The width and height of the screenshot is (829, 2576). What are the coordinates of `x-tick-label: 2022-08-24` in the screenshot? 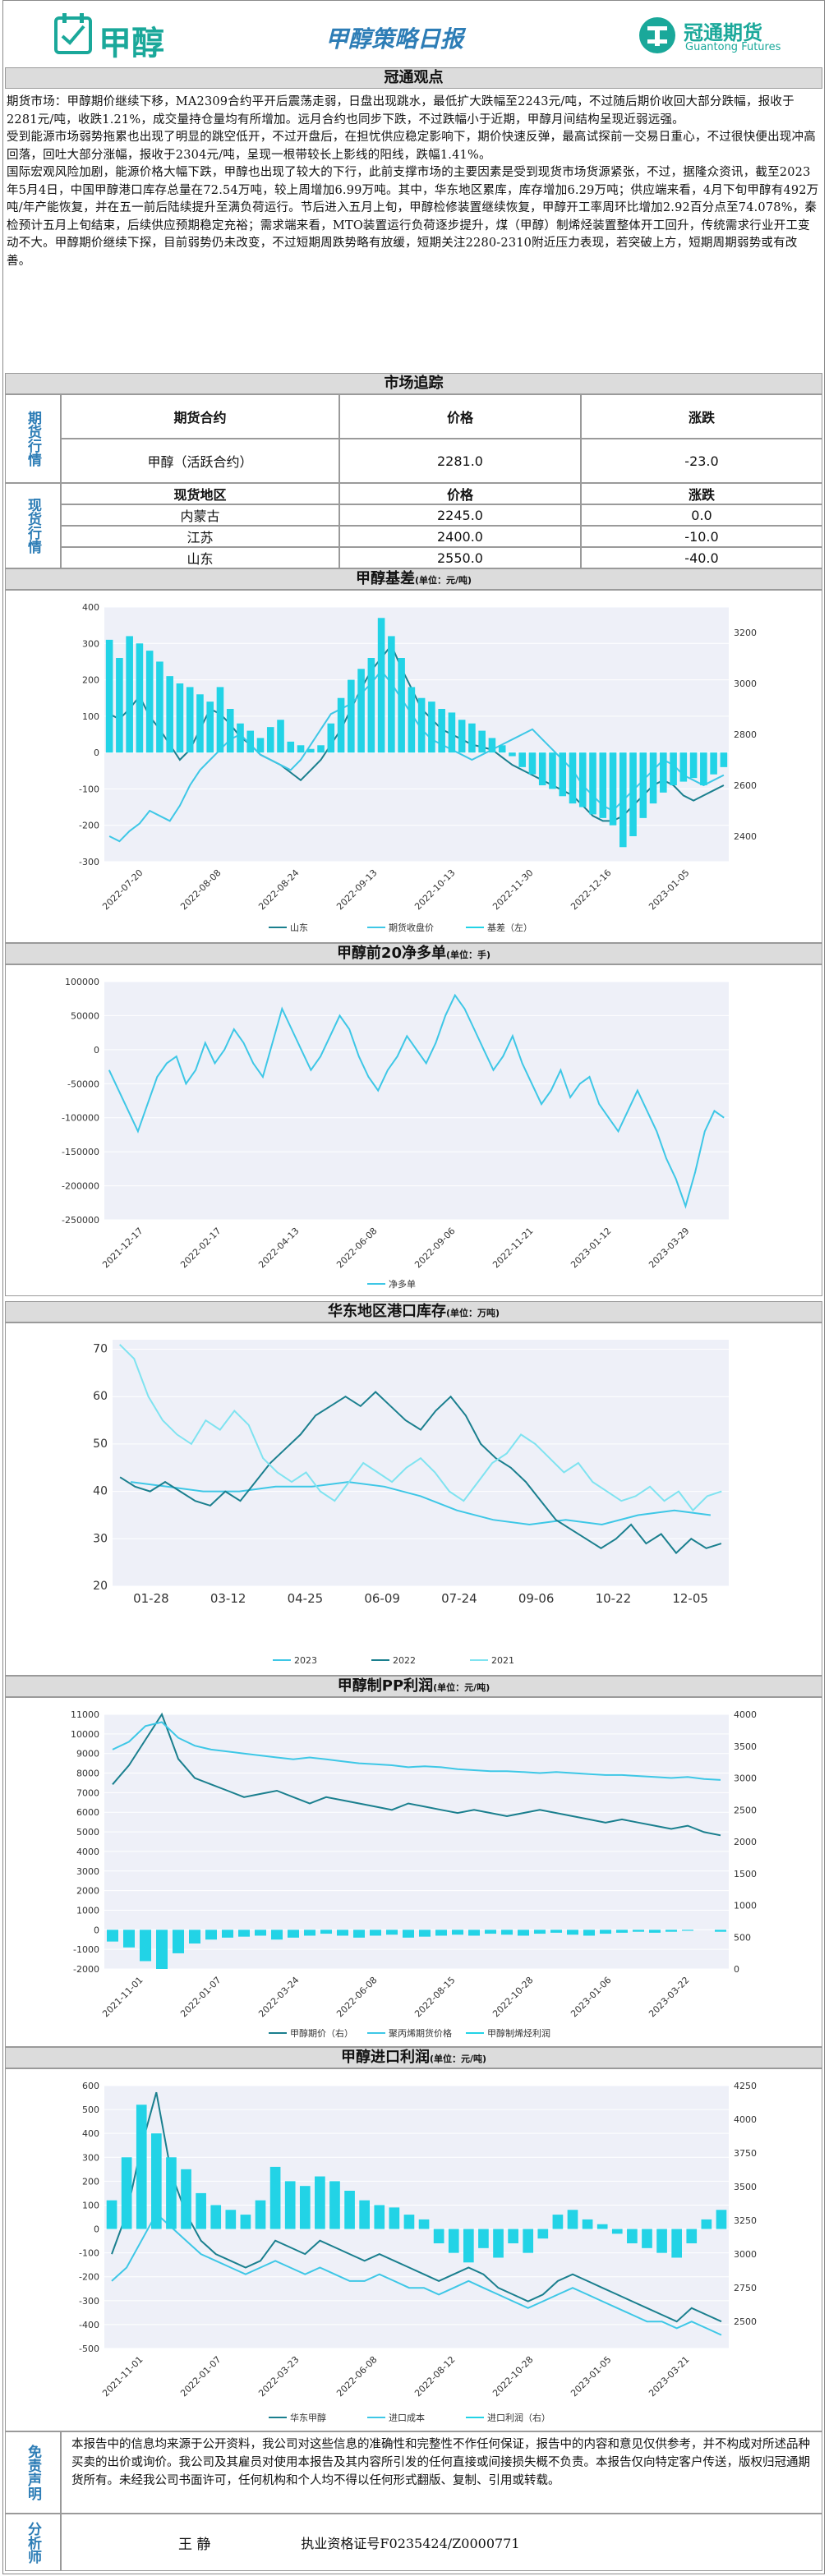 It's located at (278, 890).